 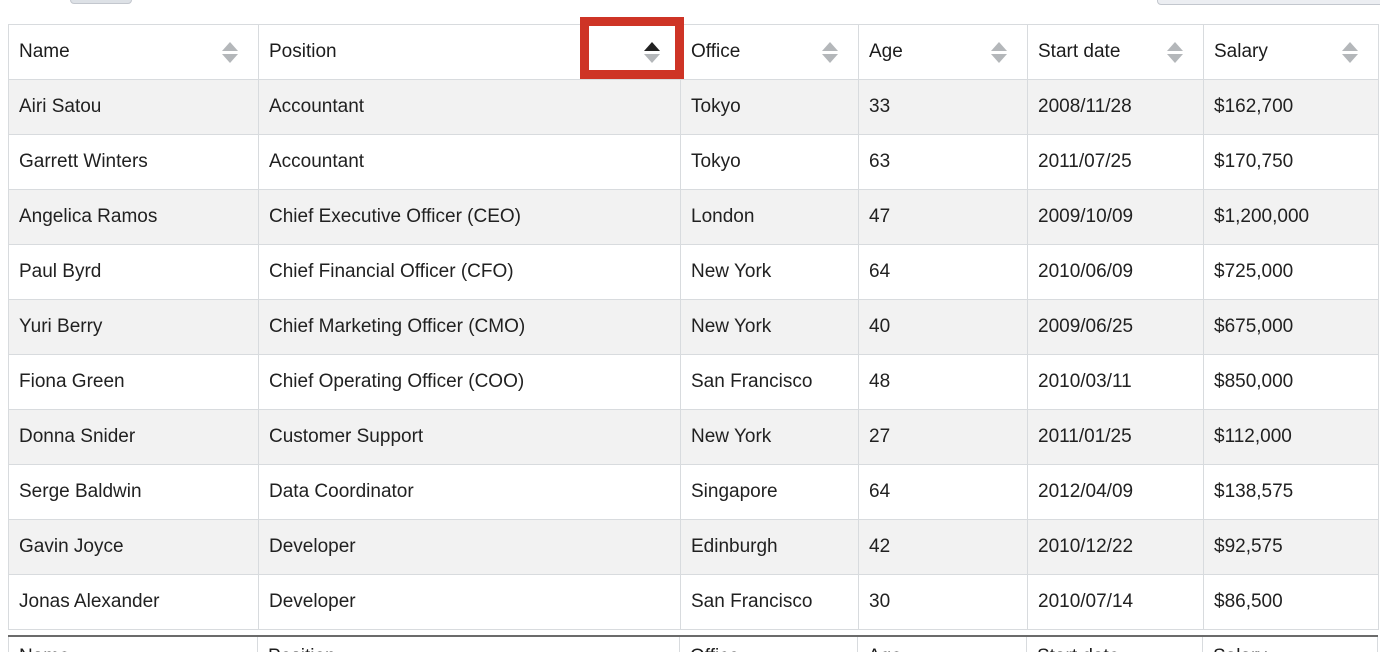 What do you see at coordinates (943, 217) in the screenshot?
I see `cell-age: 47` at bounding box center [943, 217].